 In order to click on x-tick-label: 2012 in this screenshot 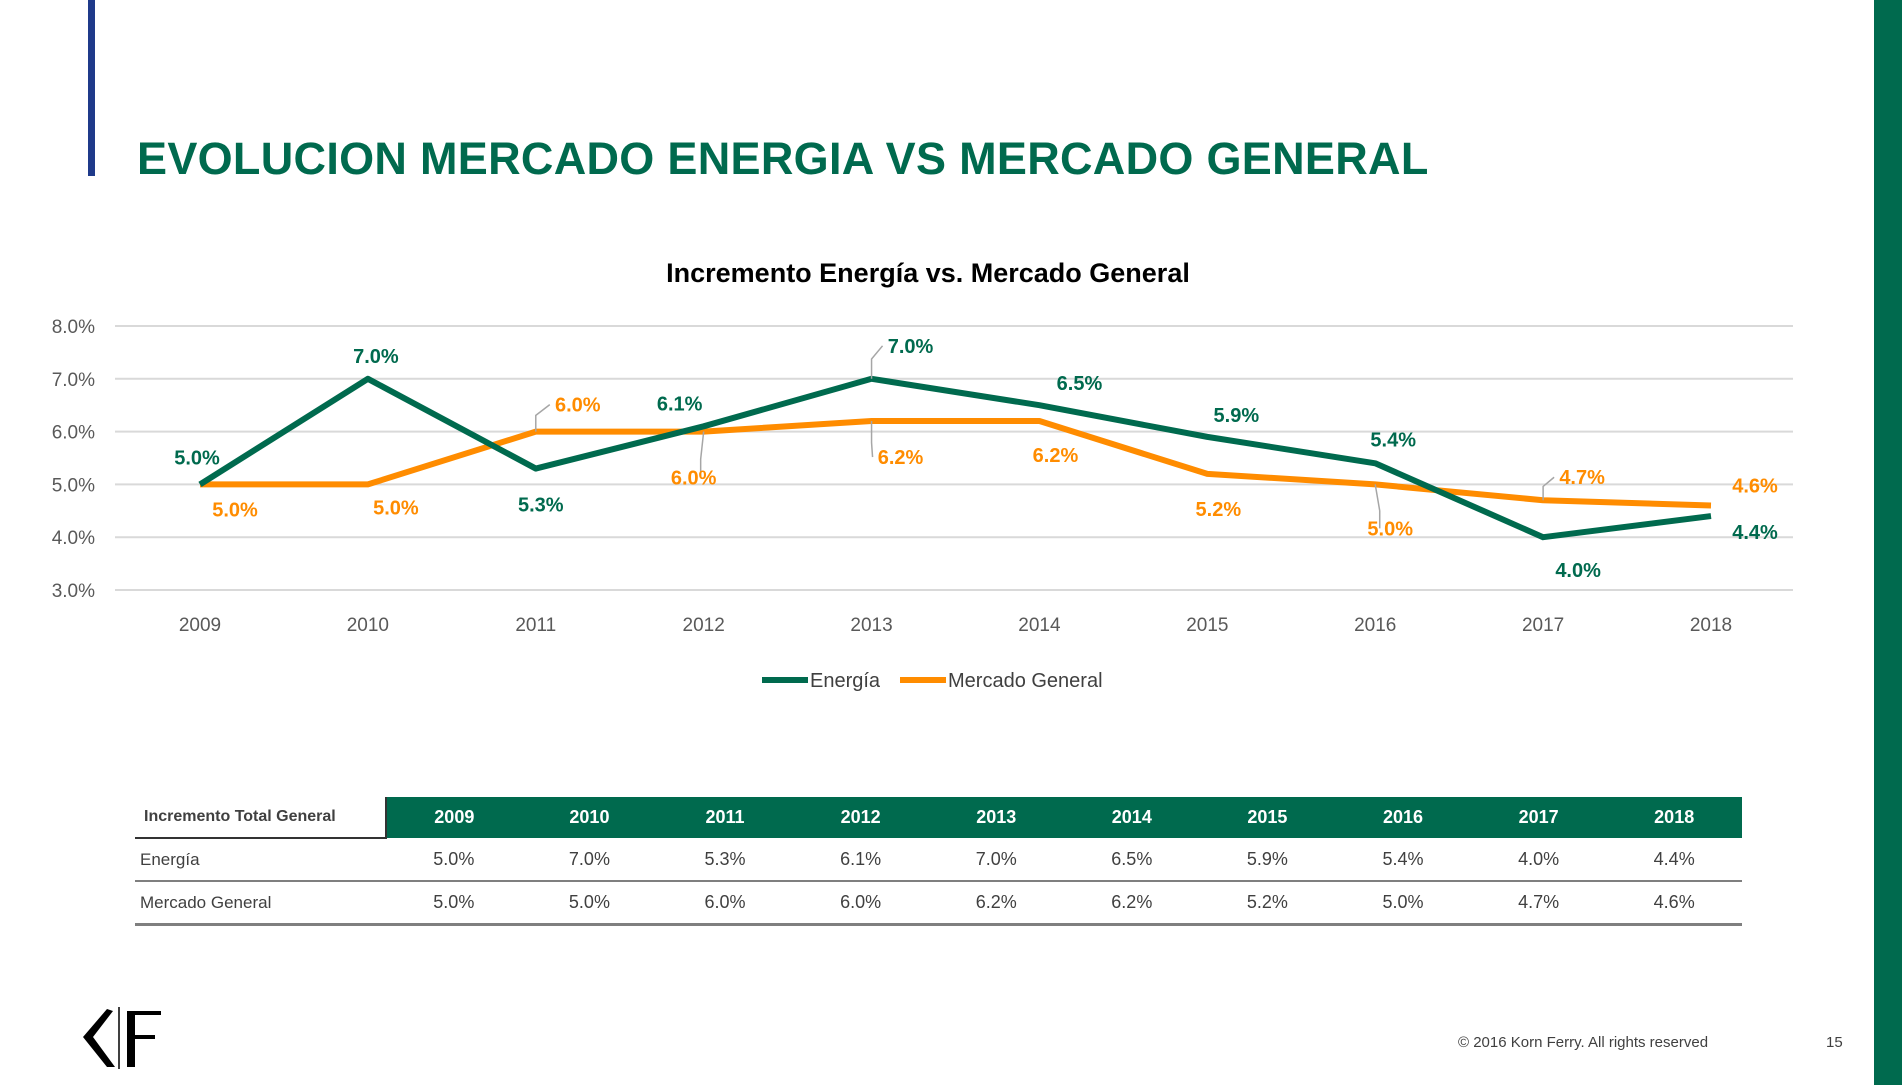, I will do `click(704, 625)`.